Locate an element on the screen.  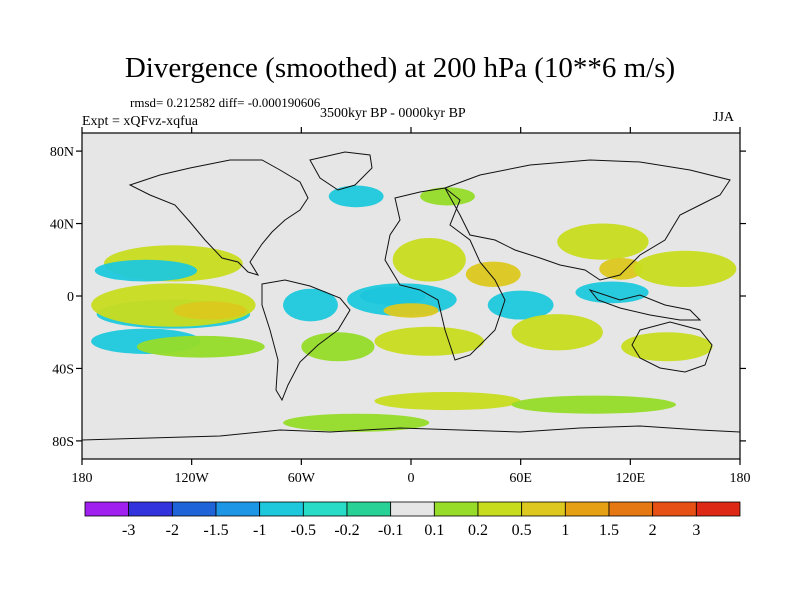
colorbar-label: -1.5 is located at coordinates (215, 530).